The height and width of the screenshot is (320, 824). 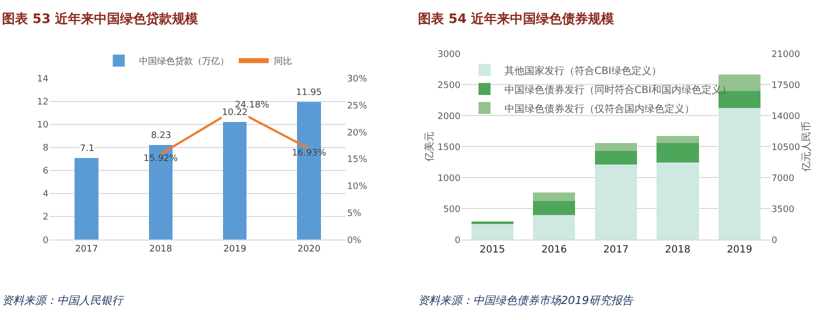 I want to click on x-tick-label: 2016, so click(x=554, y=250).